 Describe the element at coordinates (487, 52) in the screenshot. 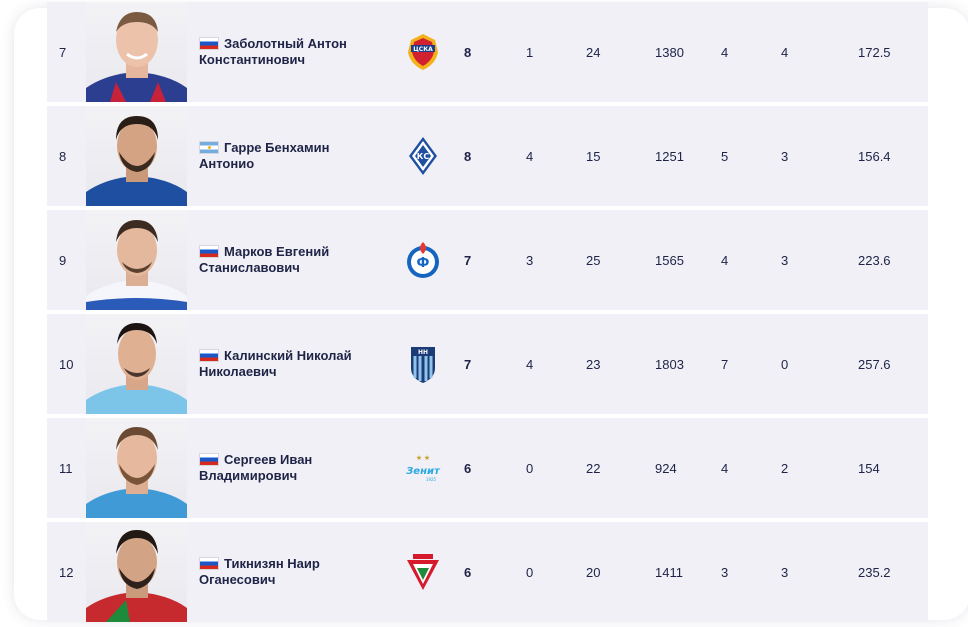

I see `table-row: 7 Заболотный Антон Константинович` at that location.